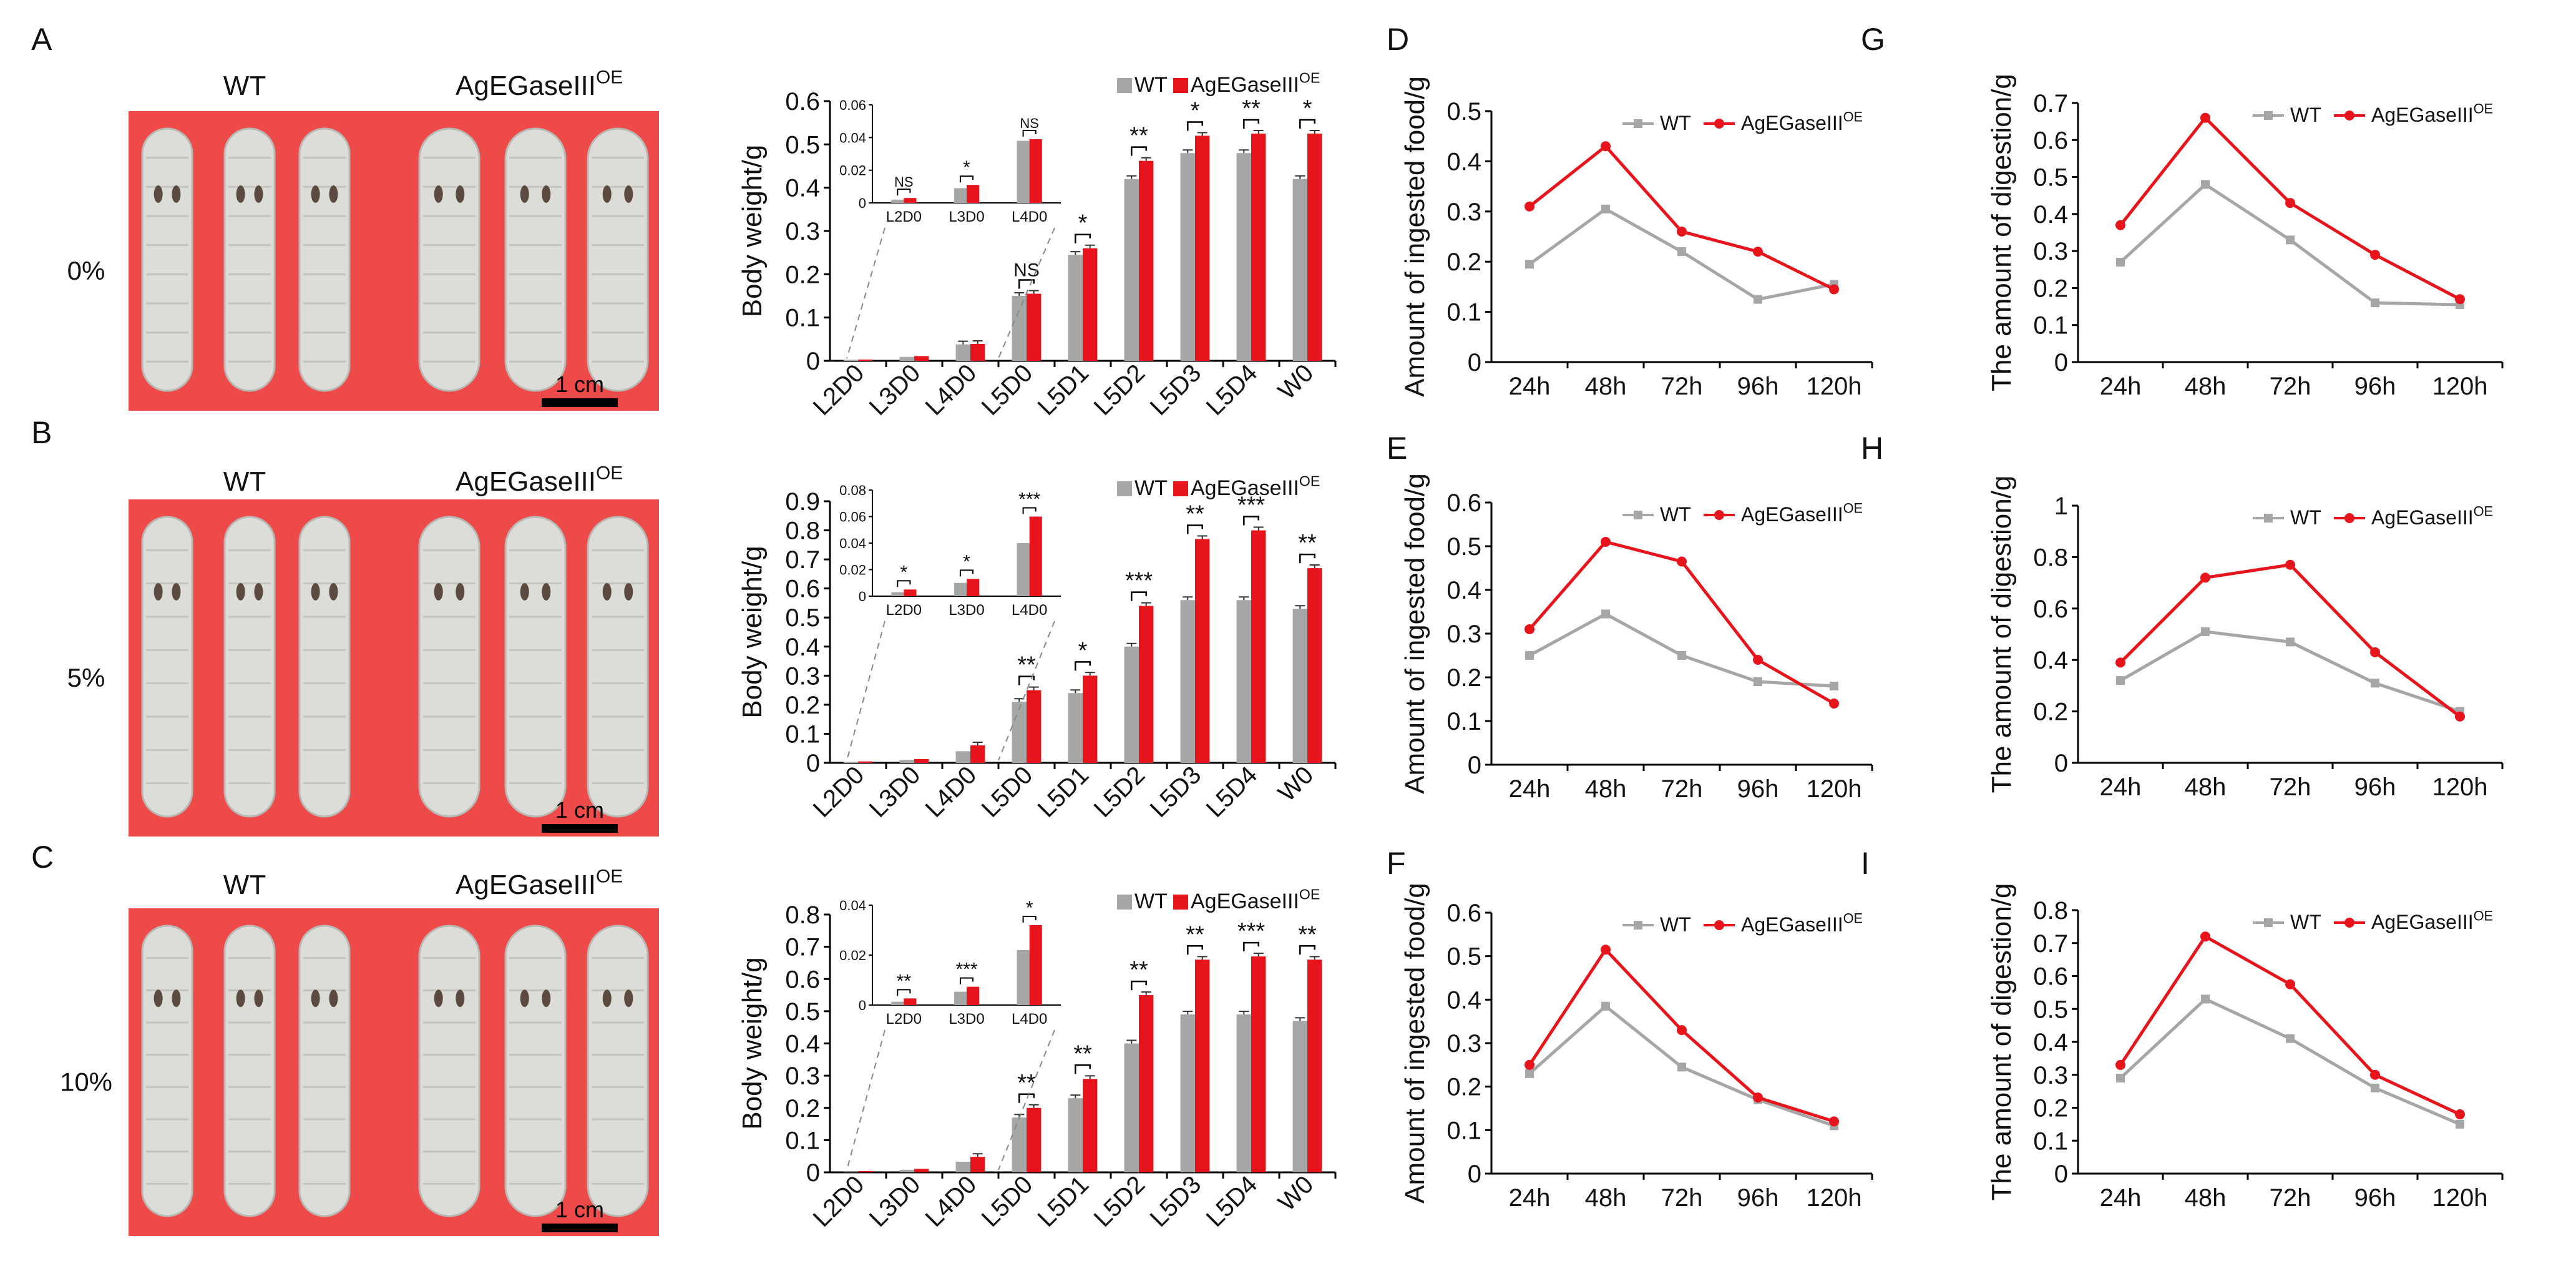  I want to click on y-tick-label: 0.1, so click(802, 734).